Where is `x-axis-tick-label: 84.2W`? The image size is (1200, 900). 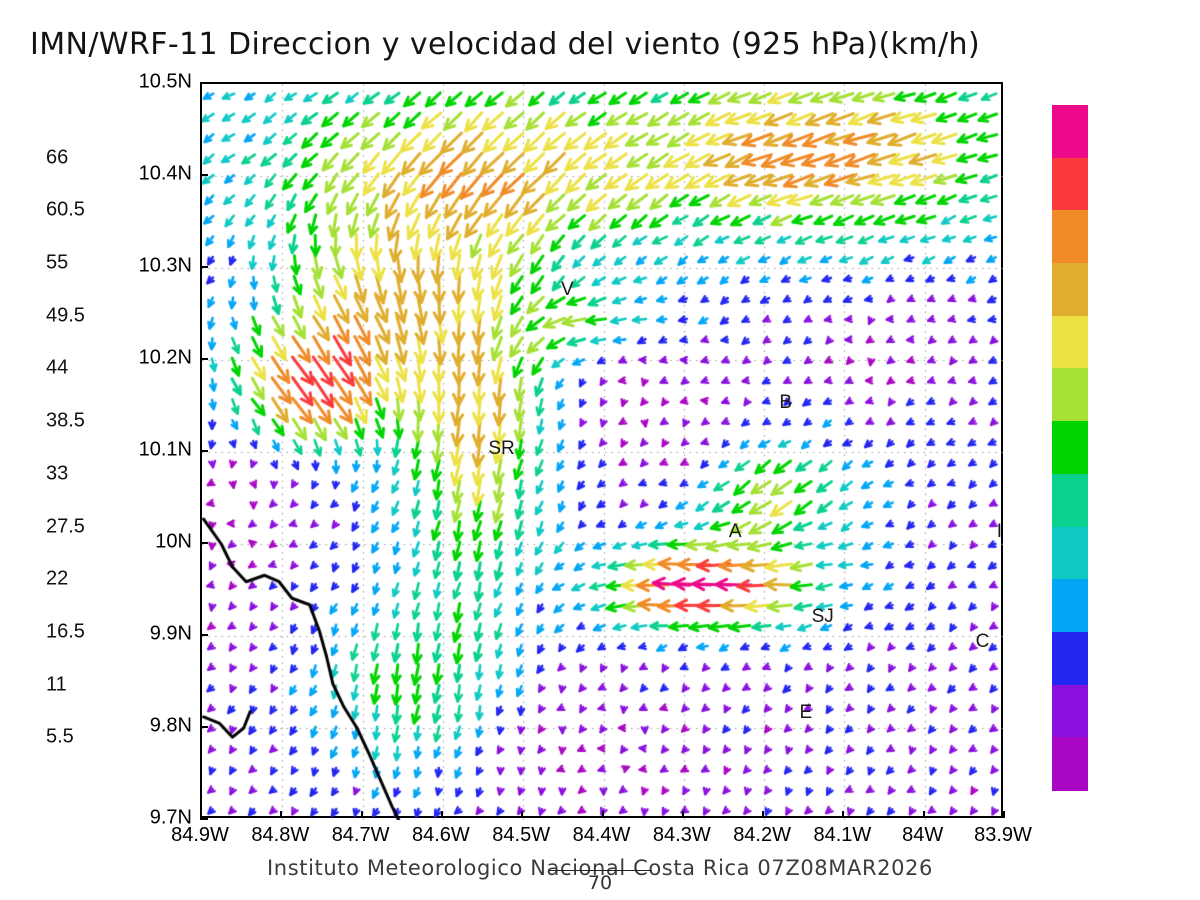
x-axis-tick-label: 84.2W is located at coordinates (762, 835).